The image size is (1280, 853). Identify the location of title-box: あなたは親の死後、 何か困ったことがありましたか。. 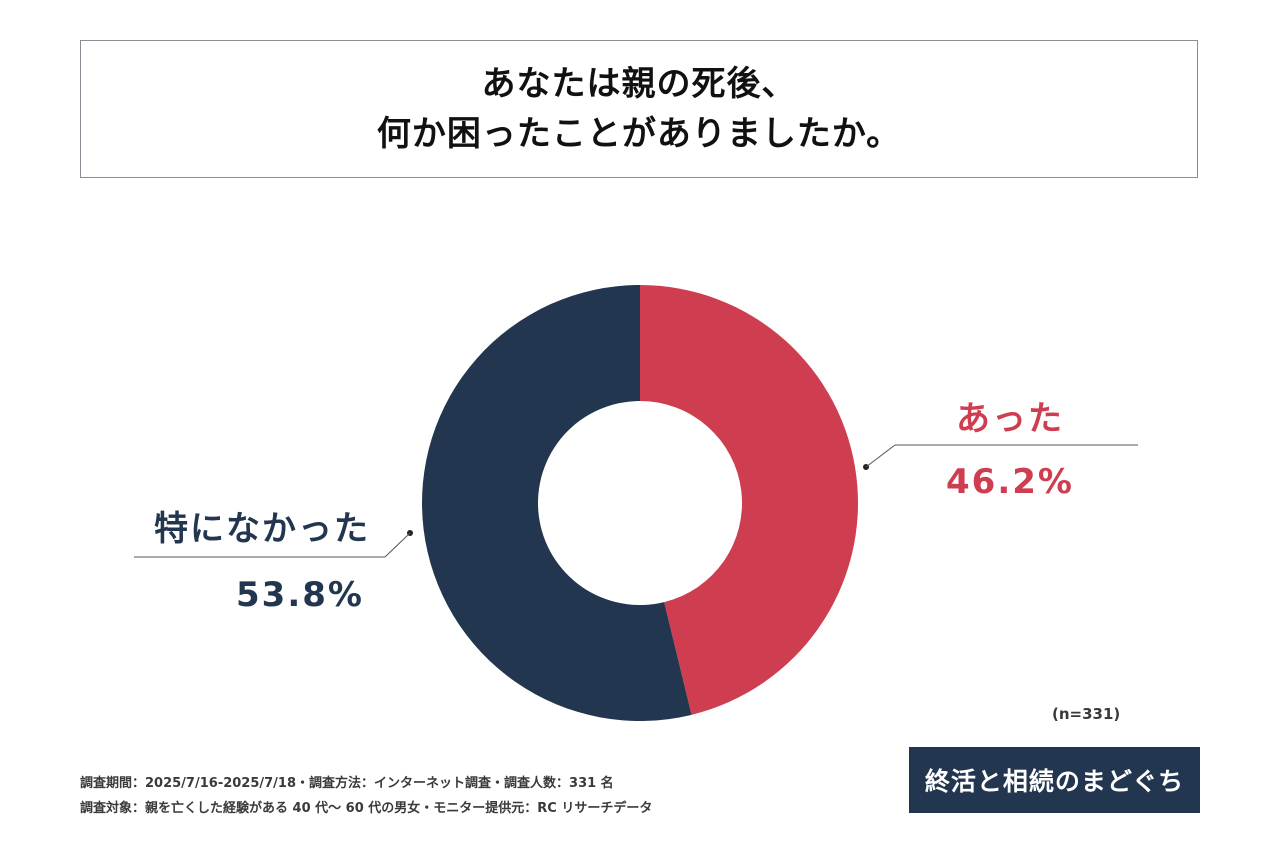
(639, 109).